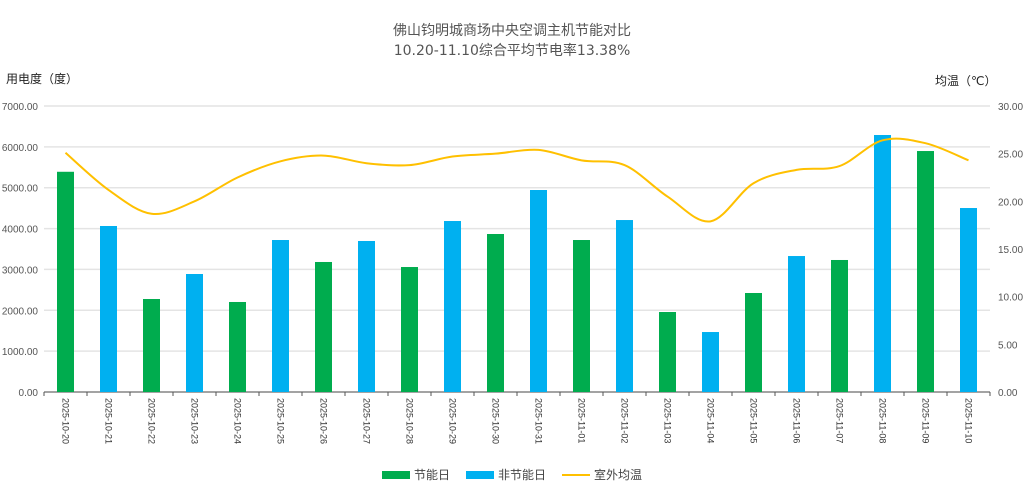 This screenshot has height=495, width=1024. What do you see at coordinates (1008, 393) in the screenshot?
I see `y2-tick-label: 0.00` at bounding box center [1008, 393].